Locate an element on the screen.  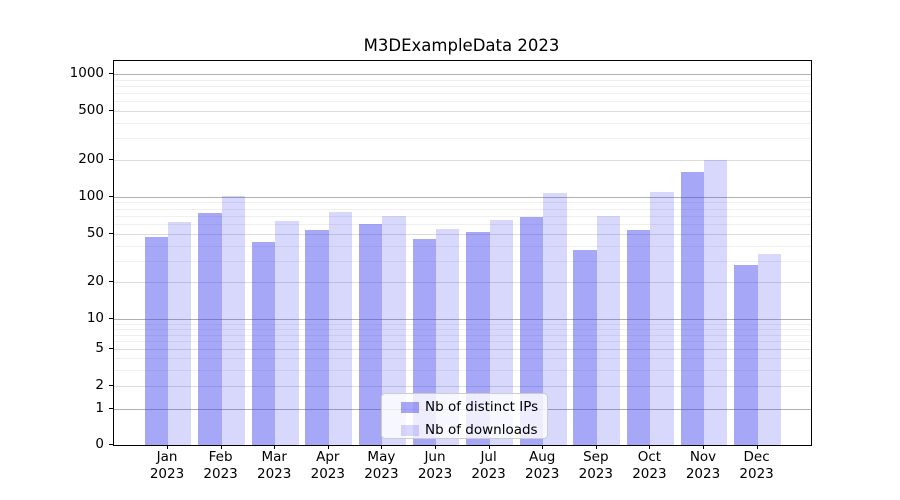
x-tick-mark-feb-2023 is located at coordinates (221, 447).